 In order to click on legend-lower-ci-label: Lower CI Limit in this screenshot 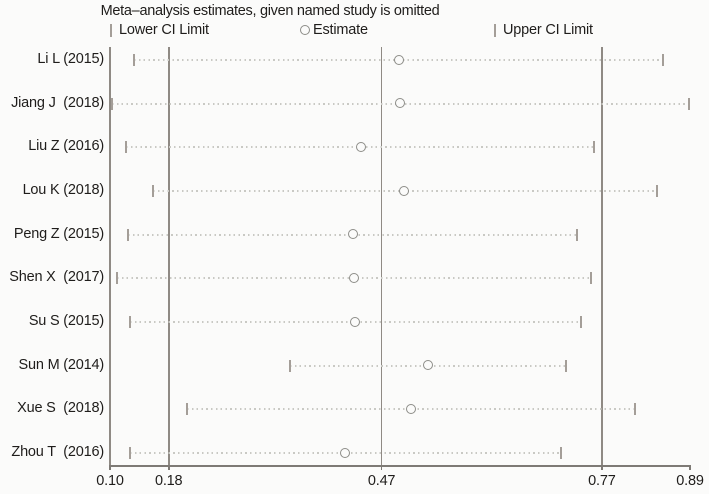, I will do `click(164, 30)`.